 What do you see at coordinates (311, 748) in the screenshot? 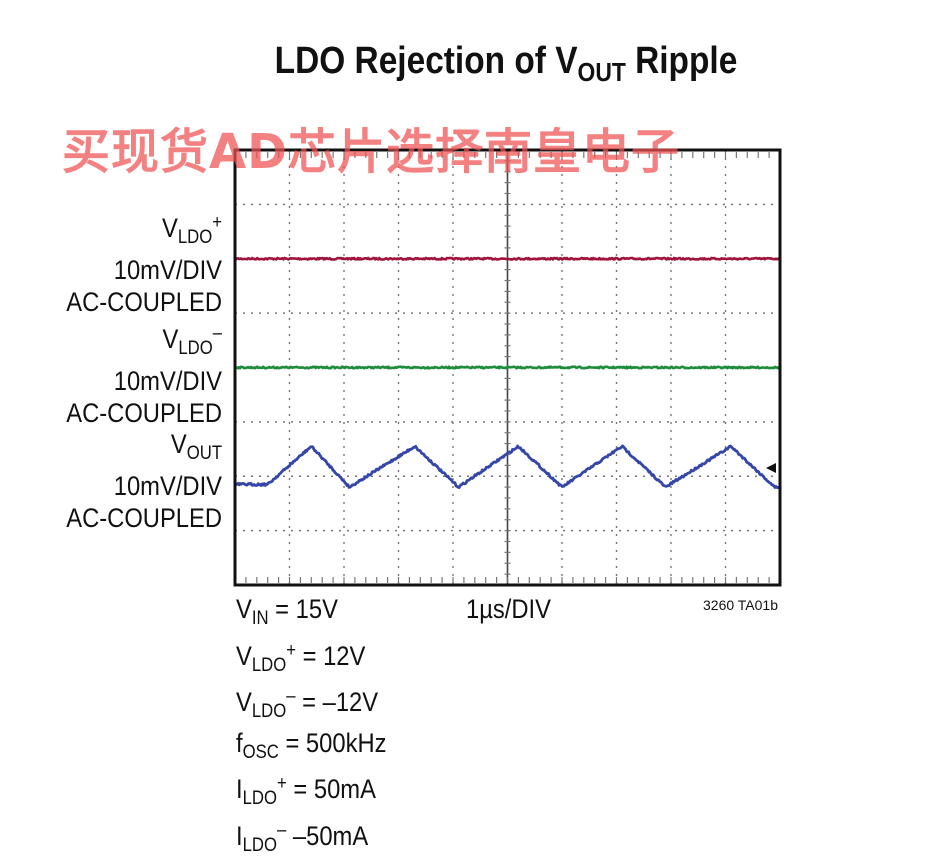
I see `condition-fosc: fOSC = 500kHz` at bounding box center [311, 748].